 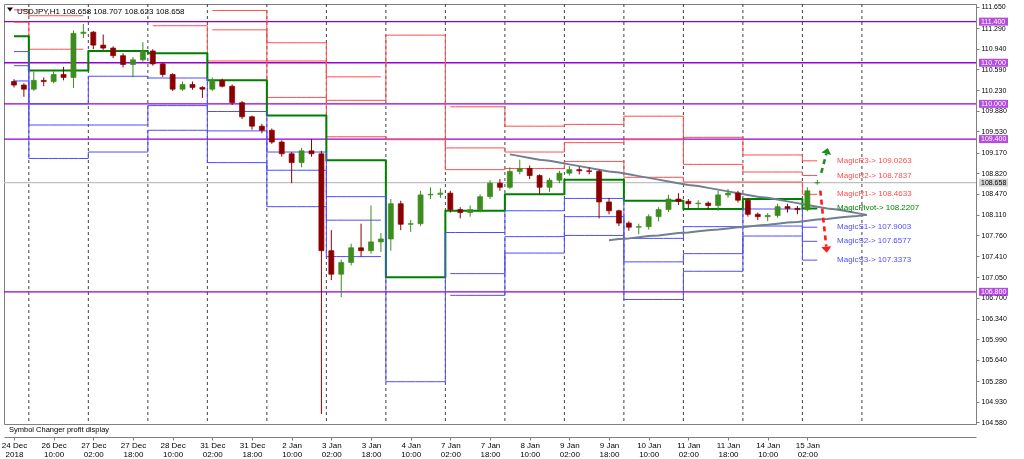 I want to click on x-tick-label: 8 Jan 10:00, so click(x=530, y=449).